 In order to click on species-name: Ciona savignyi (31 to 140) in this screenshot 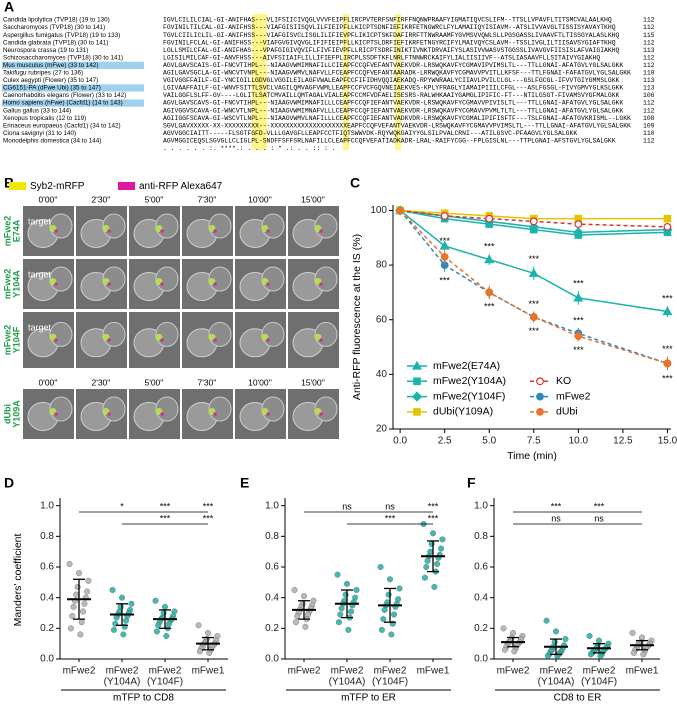, I will do `click(39, 133)`.